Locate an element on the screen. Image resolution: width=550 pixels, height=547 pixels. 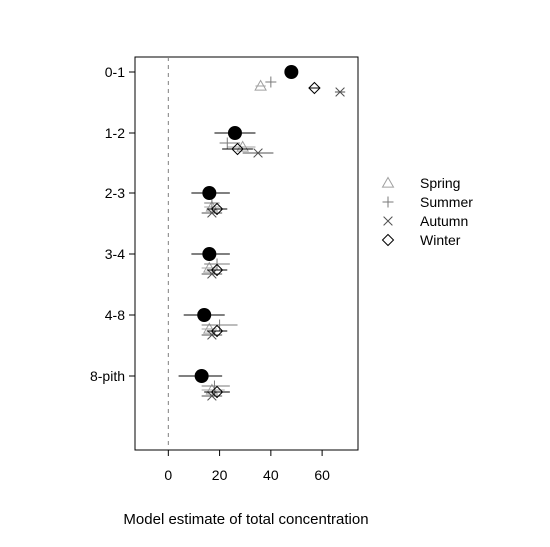
x-tick-label: 20 is located at coordinates (220, 475).